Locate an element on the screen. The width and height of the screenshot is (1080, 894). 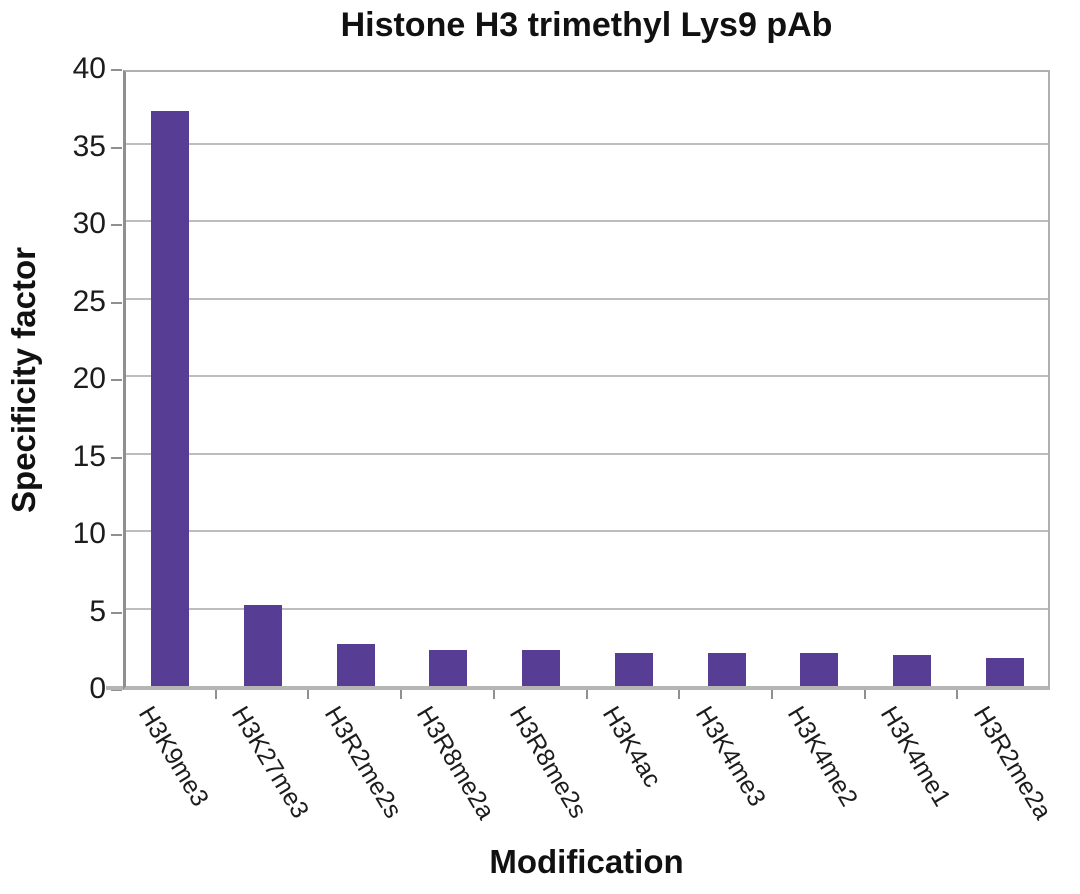
x-axis-line-overhang is located at coordinates (114, 688).